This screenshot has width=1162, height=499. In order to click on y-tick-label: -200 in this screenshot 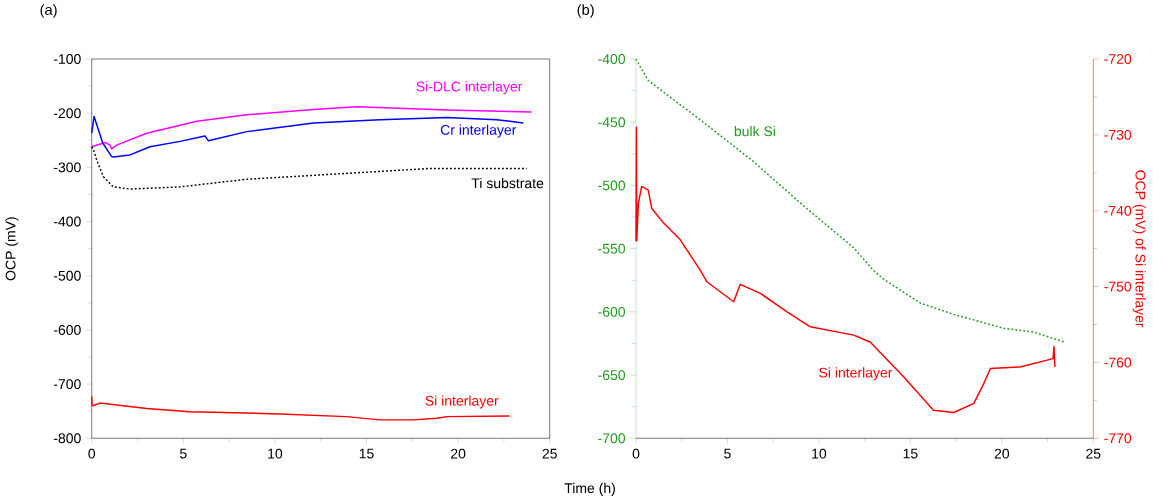, I will do `click(67, 113)`.